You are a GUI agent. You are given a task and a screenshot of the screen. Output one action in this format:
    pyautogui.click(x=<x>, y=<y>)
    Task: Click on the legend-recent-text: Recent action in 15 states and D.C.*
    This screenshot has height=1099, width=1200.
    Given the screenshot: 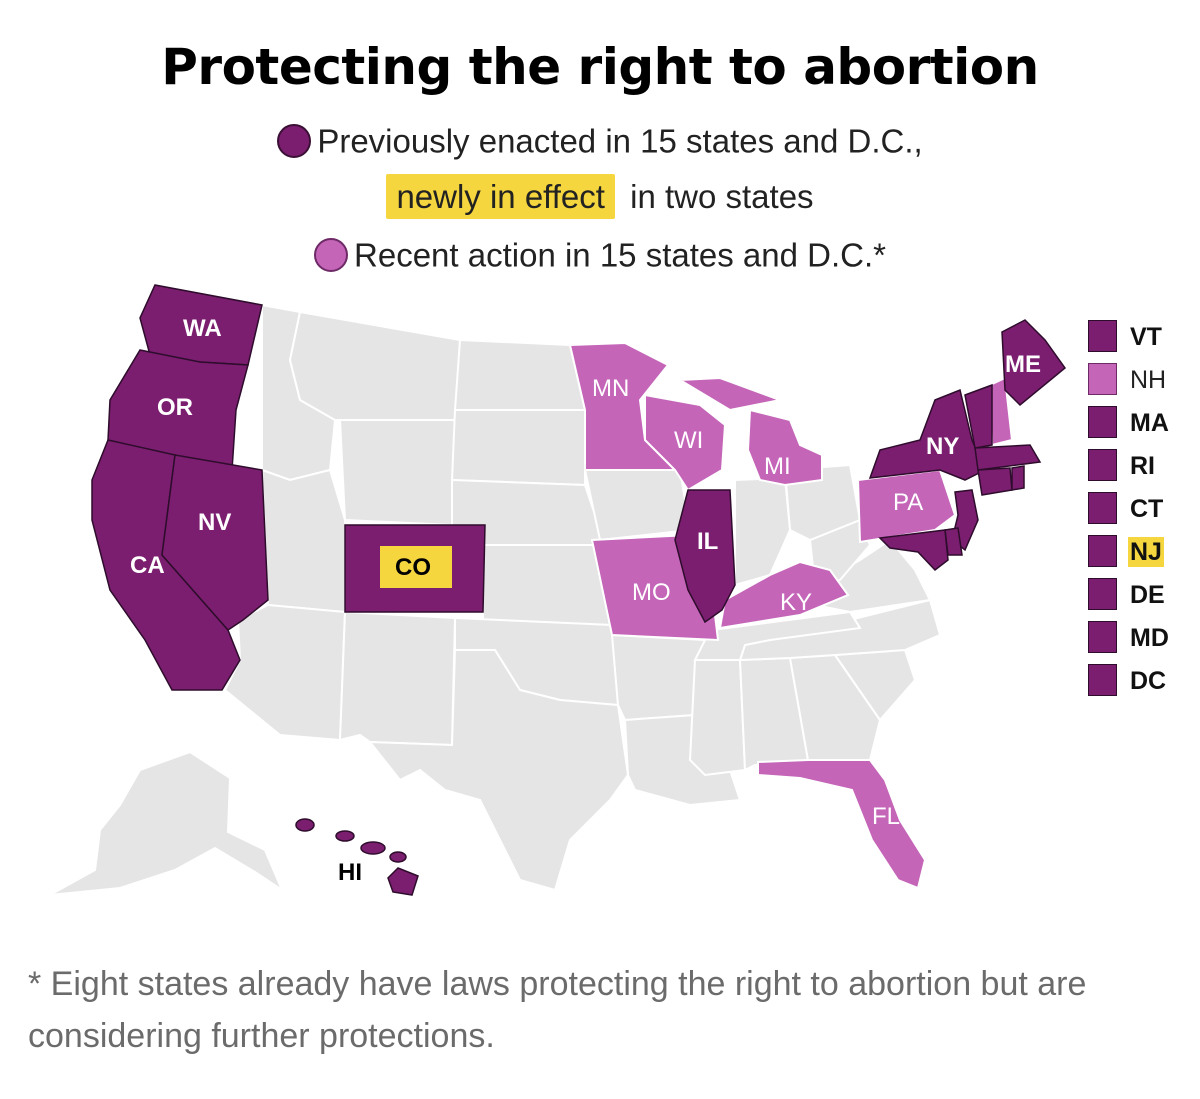 What is the action you would take?
    pyautogui.click(x=620, y=255)
    